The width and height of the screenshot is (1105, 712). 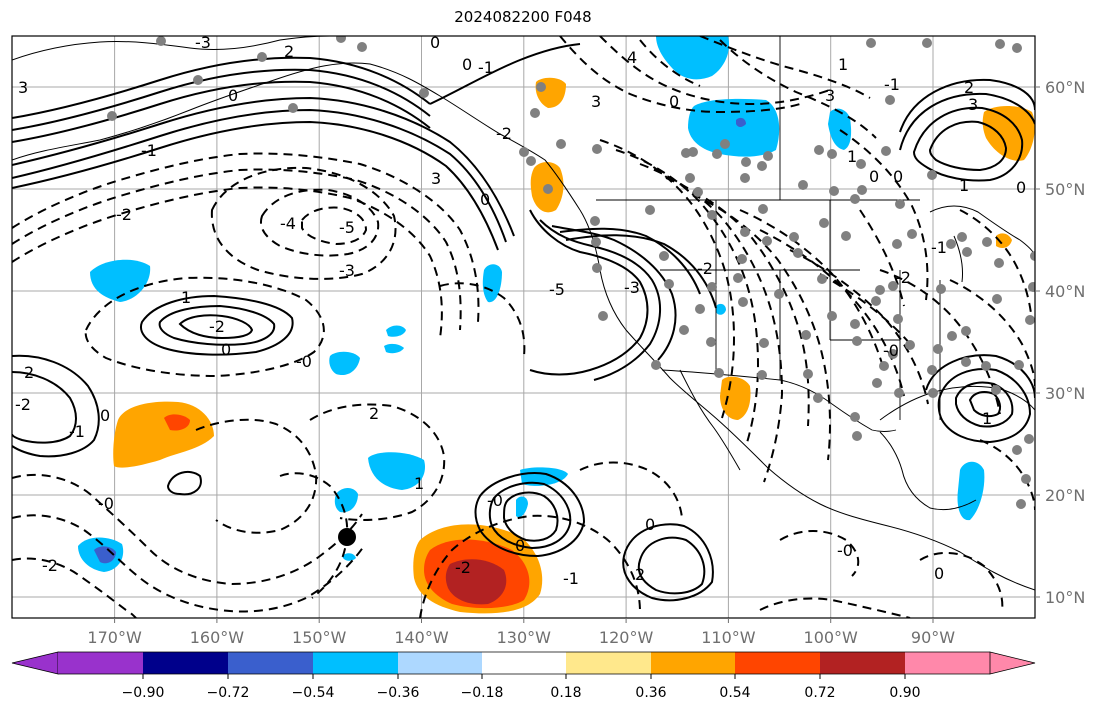 What do you see at coordinates (398, 693) in the screenshot?
I see `colorbar-tick-label: −0.36` at bounding box center [398, 693].